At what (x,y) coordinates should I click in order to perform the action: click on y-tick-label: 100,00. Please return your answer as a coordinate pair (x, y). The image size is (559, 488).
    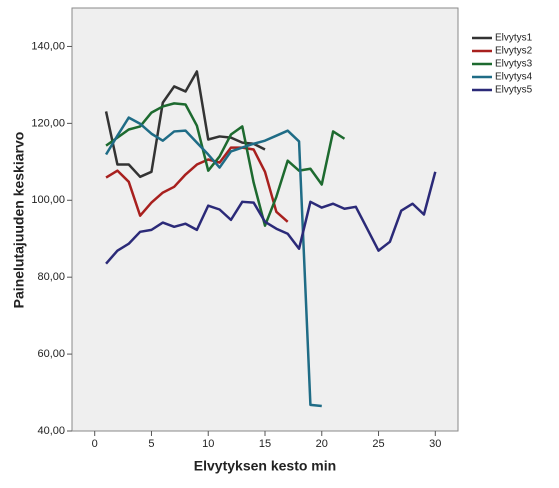
    Looking at the image, I should click on (48, 200).